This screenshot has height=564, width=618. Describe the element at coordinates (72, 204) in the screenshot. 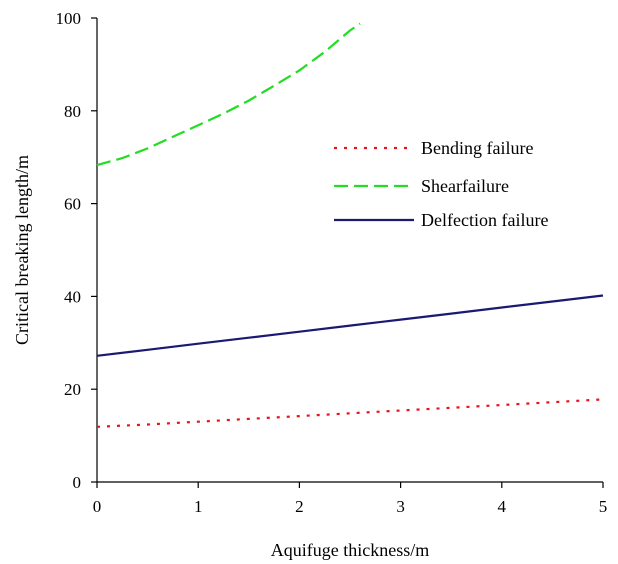

I see `y-tick-label: 60` at that location.